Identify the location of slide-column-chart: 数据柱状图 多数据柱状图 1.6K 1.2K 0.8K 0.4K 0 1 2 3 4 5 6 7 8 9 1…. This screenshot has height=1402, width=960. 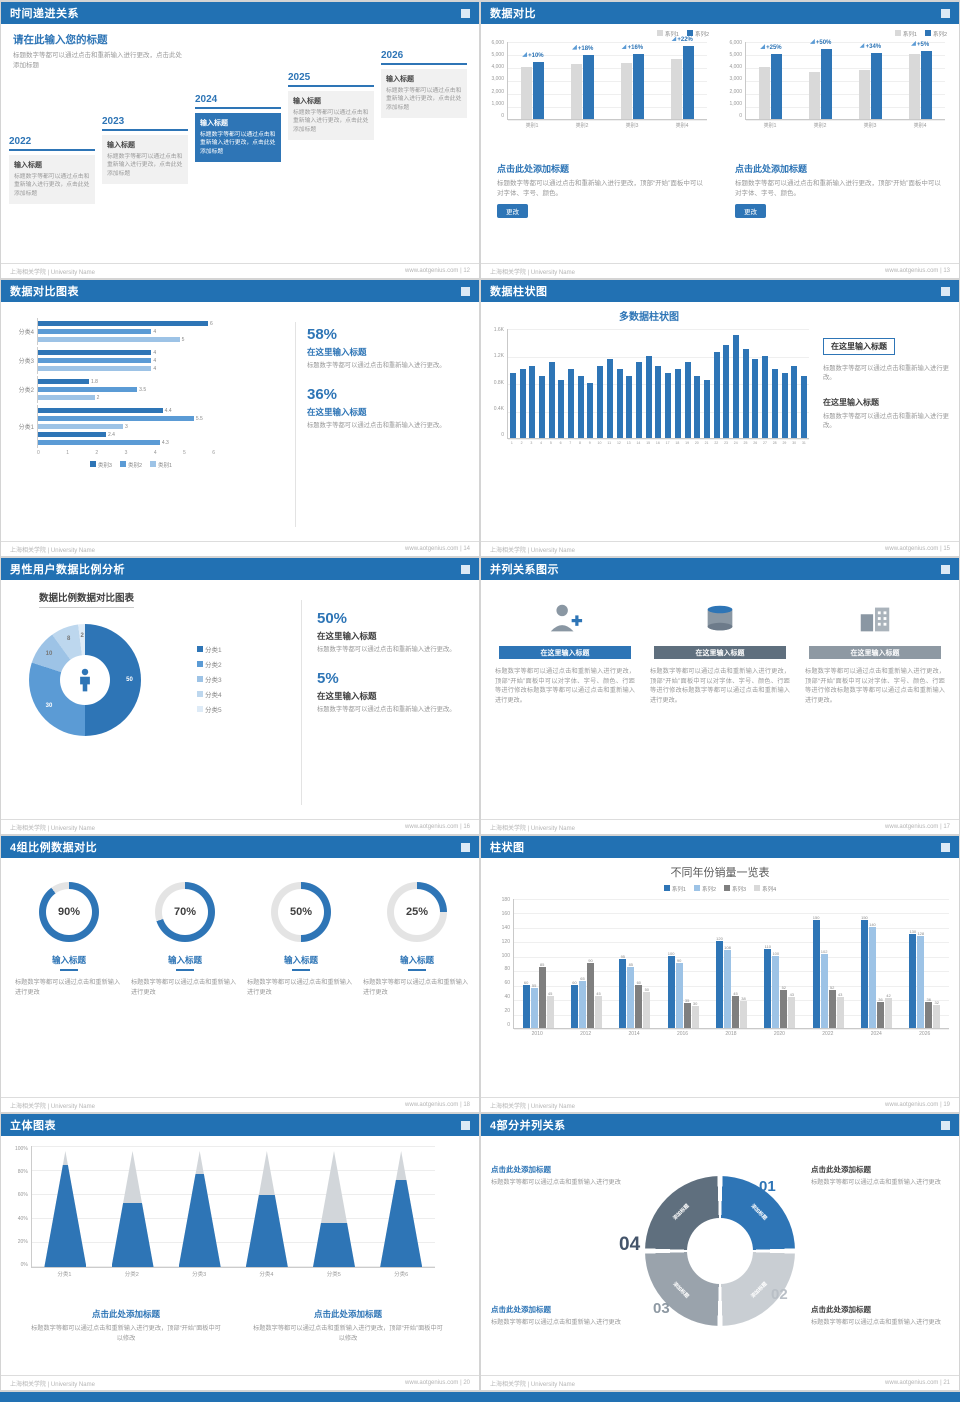
(720, 418).